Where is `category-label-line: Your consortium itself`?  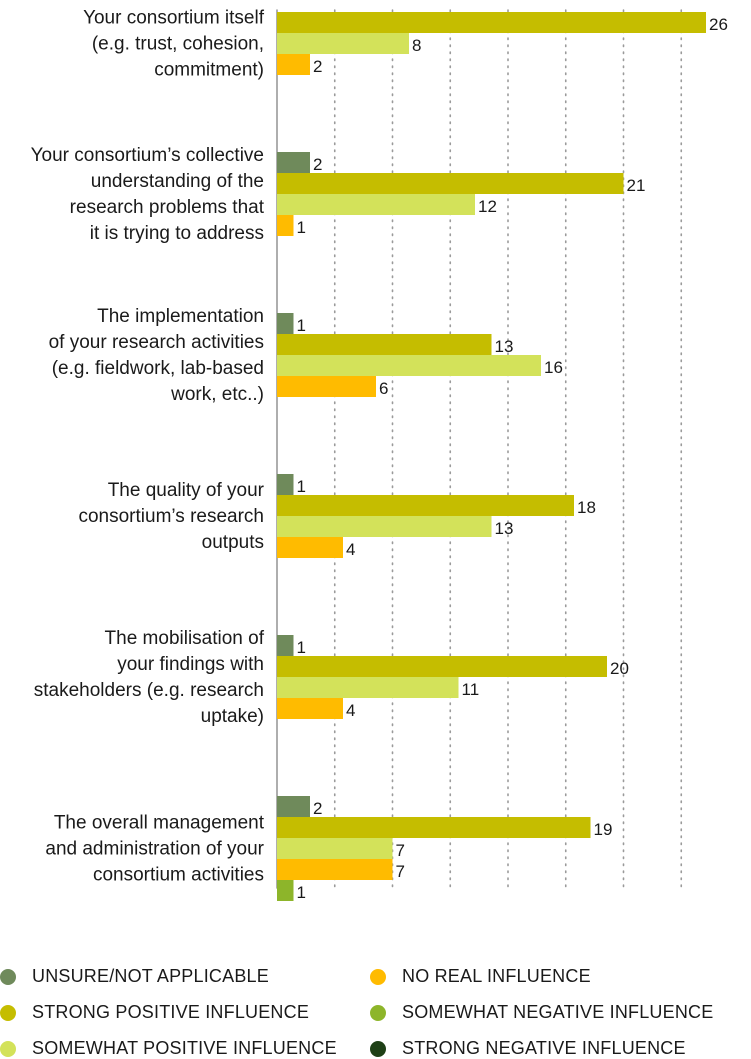
category-label-line: Your consortium itself is located at coordinates (174, 18).